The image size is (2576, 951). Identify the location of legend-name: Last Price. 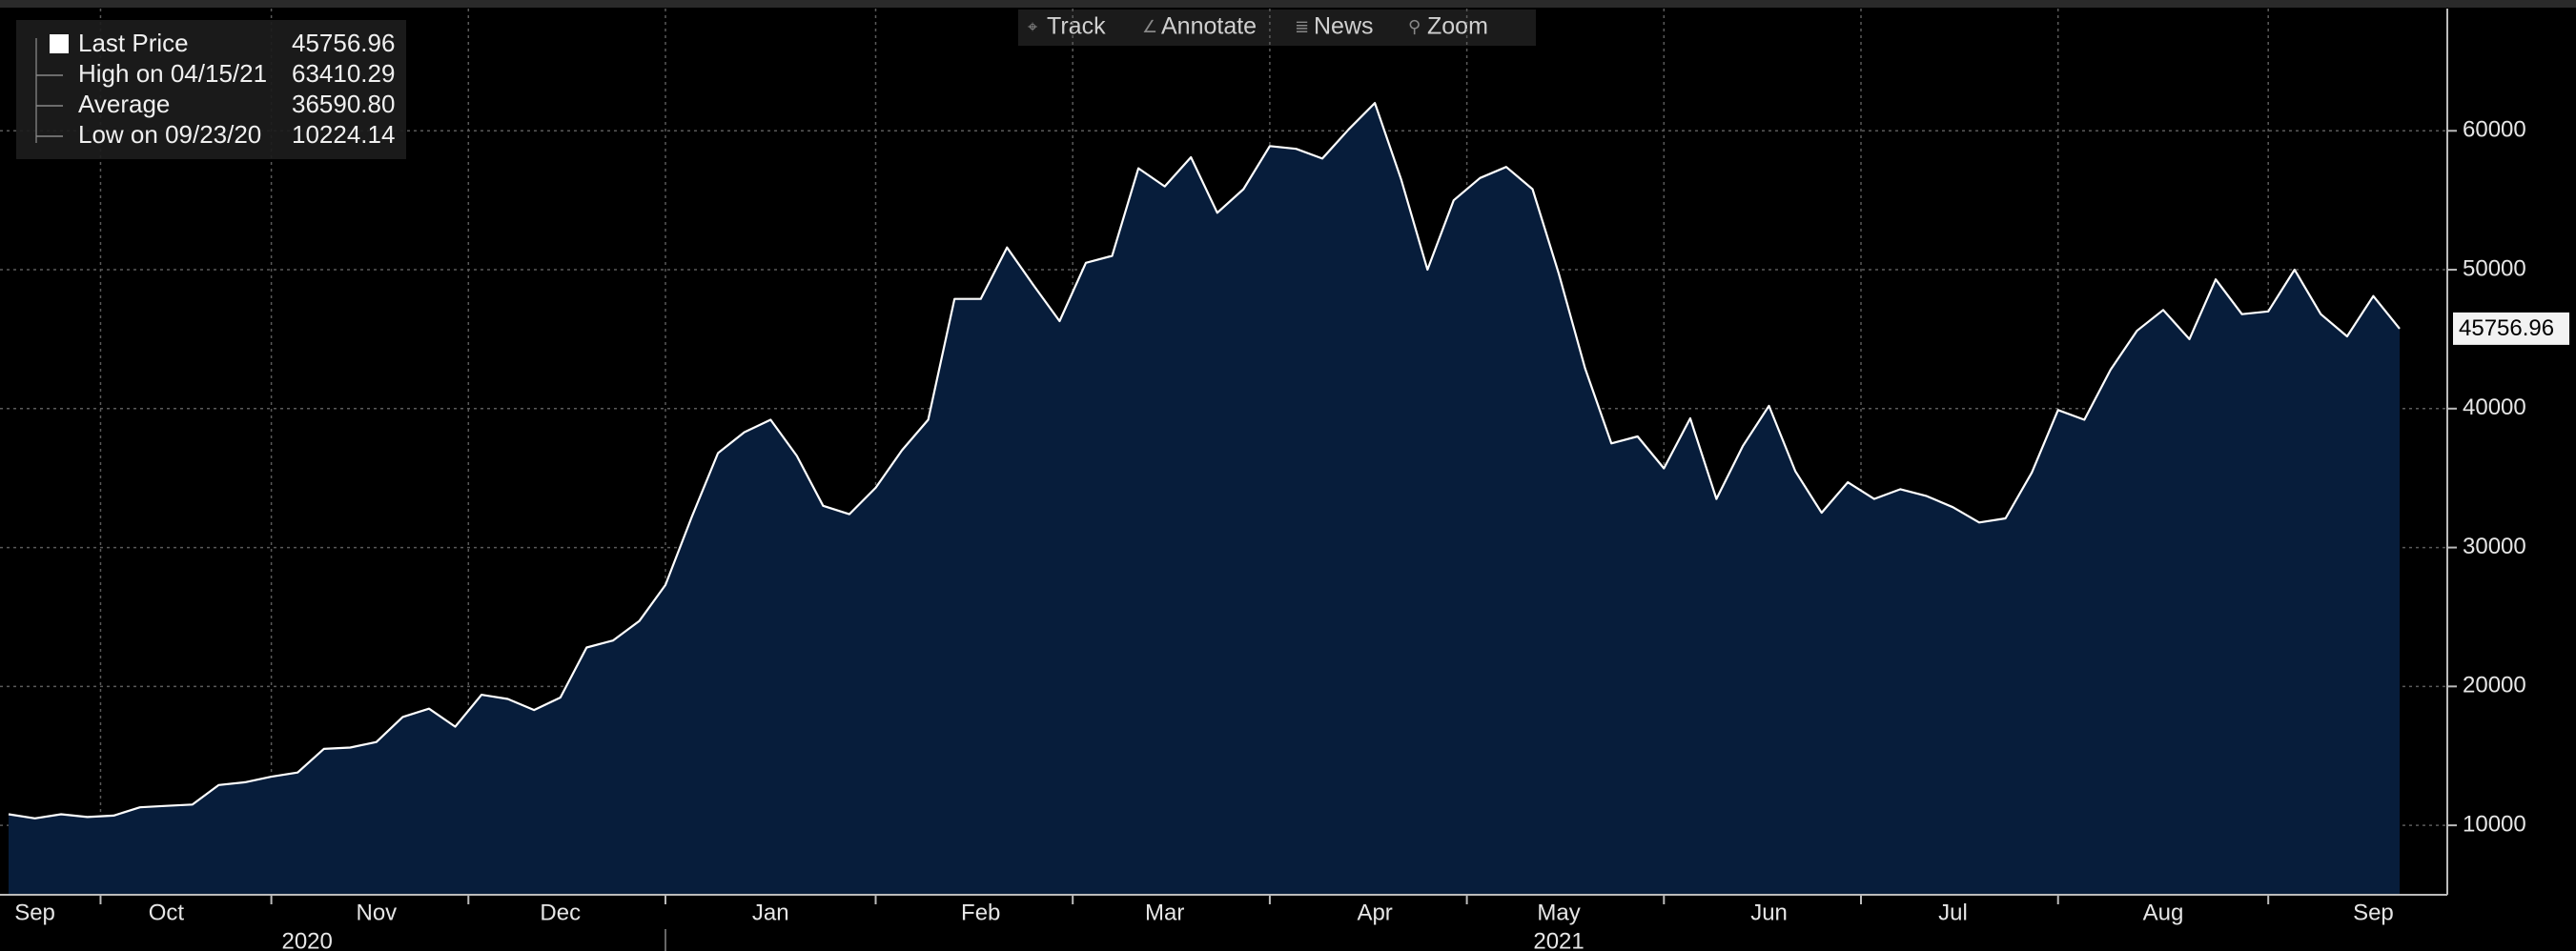
(133, 43).